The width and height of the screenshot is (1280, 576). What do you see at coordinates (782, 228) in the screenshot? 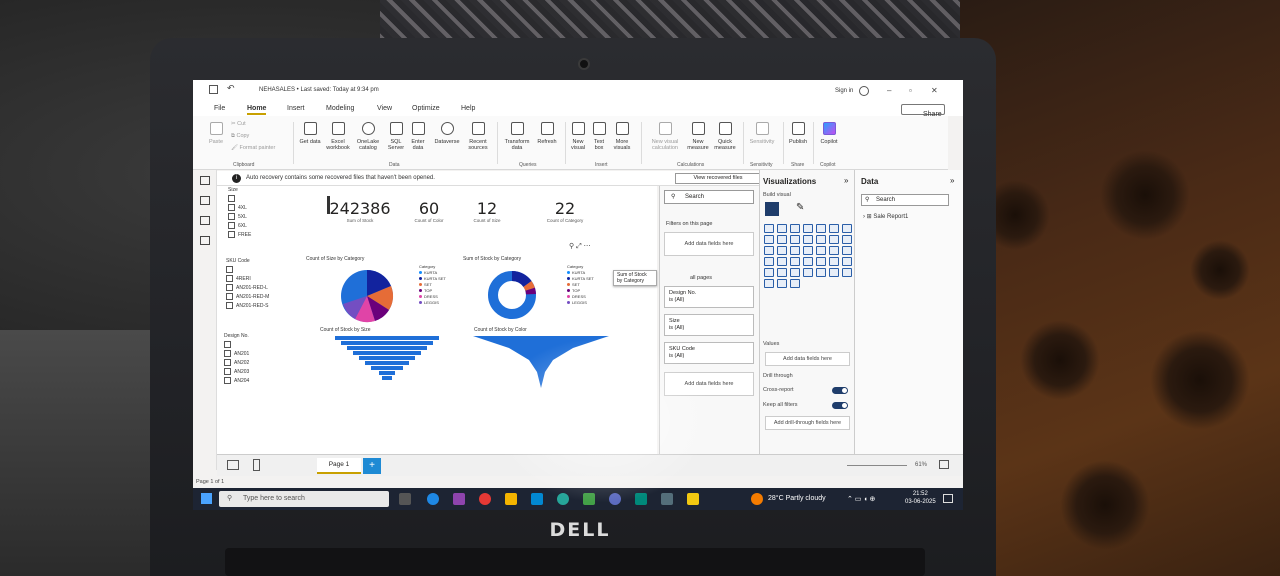
I see `column-icon` at bounding box center [782, 228].